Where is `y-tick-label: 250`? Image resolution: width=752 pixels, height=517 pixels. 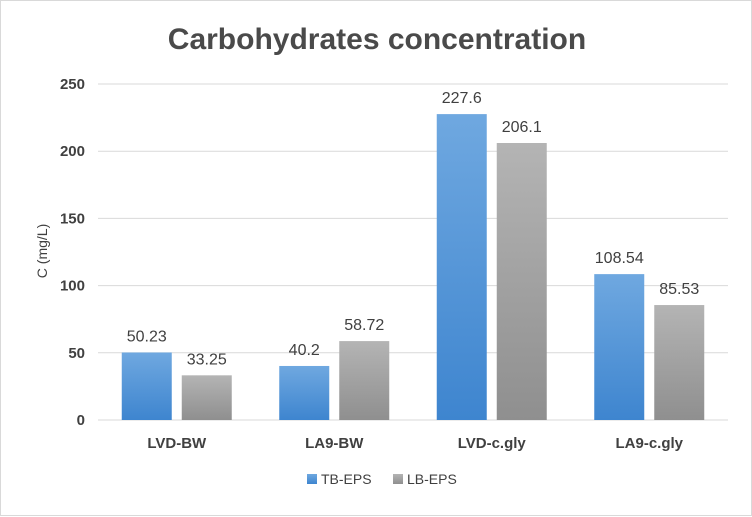
y-tick-label: 250 is located at coordinates (72, 84).